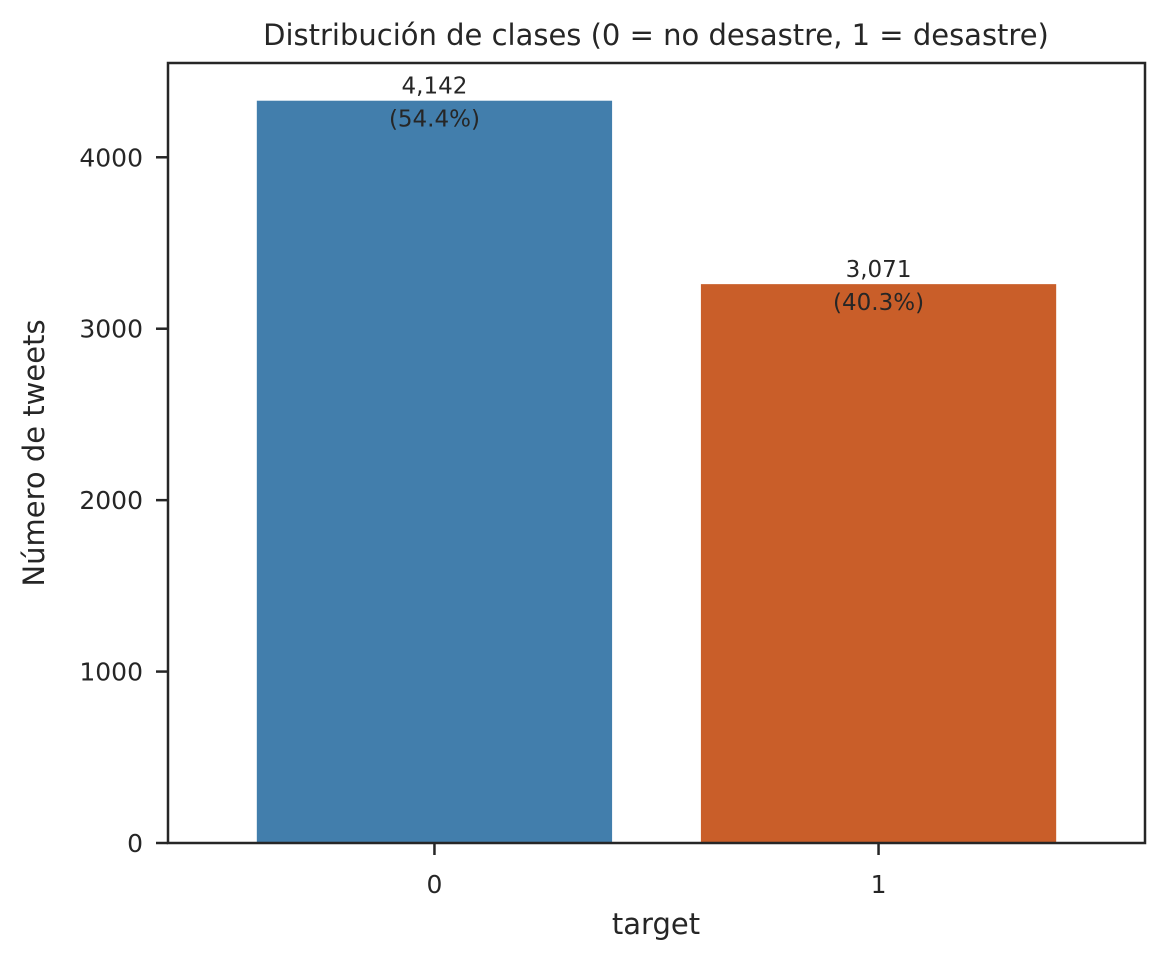  What do you see at coordinates (878, 303) in the screenshot?
I see `bar-percent-label-1: (40.3%)` at bounding box center [878, 303].